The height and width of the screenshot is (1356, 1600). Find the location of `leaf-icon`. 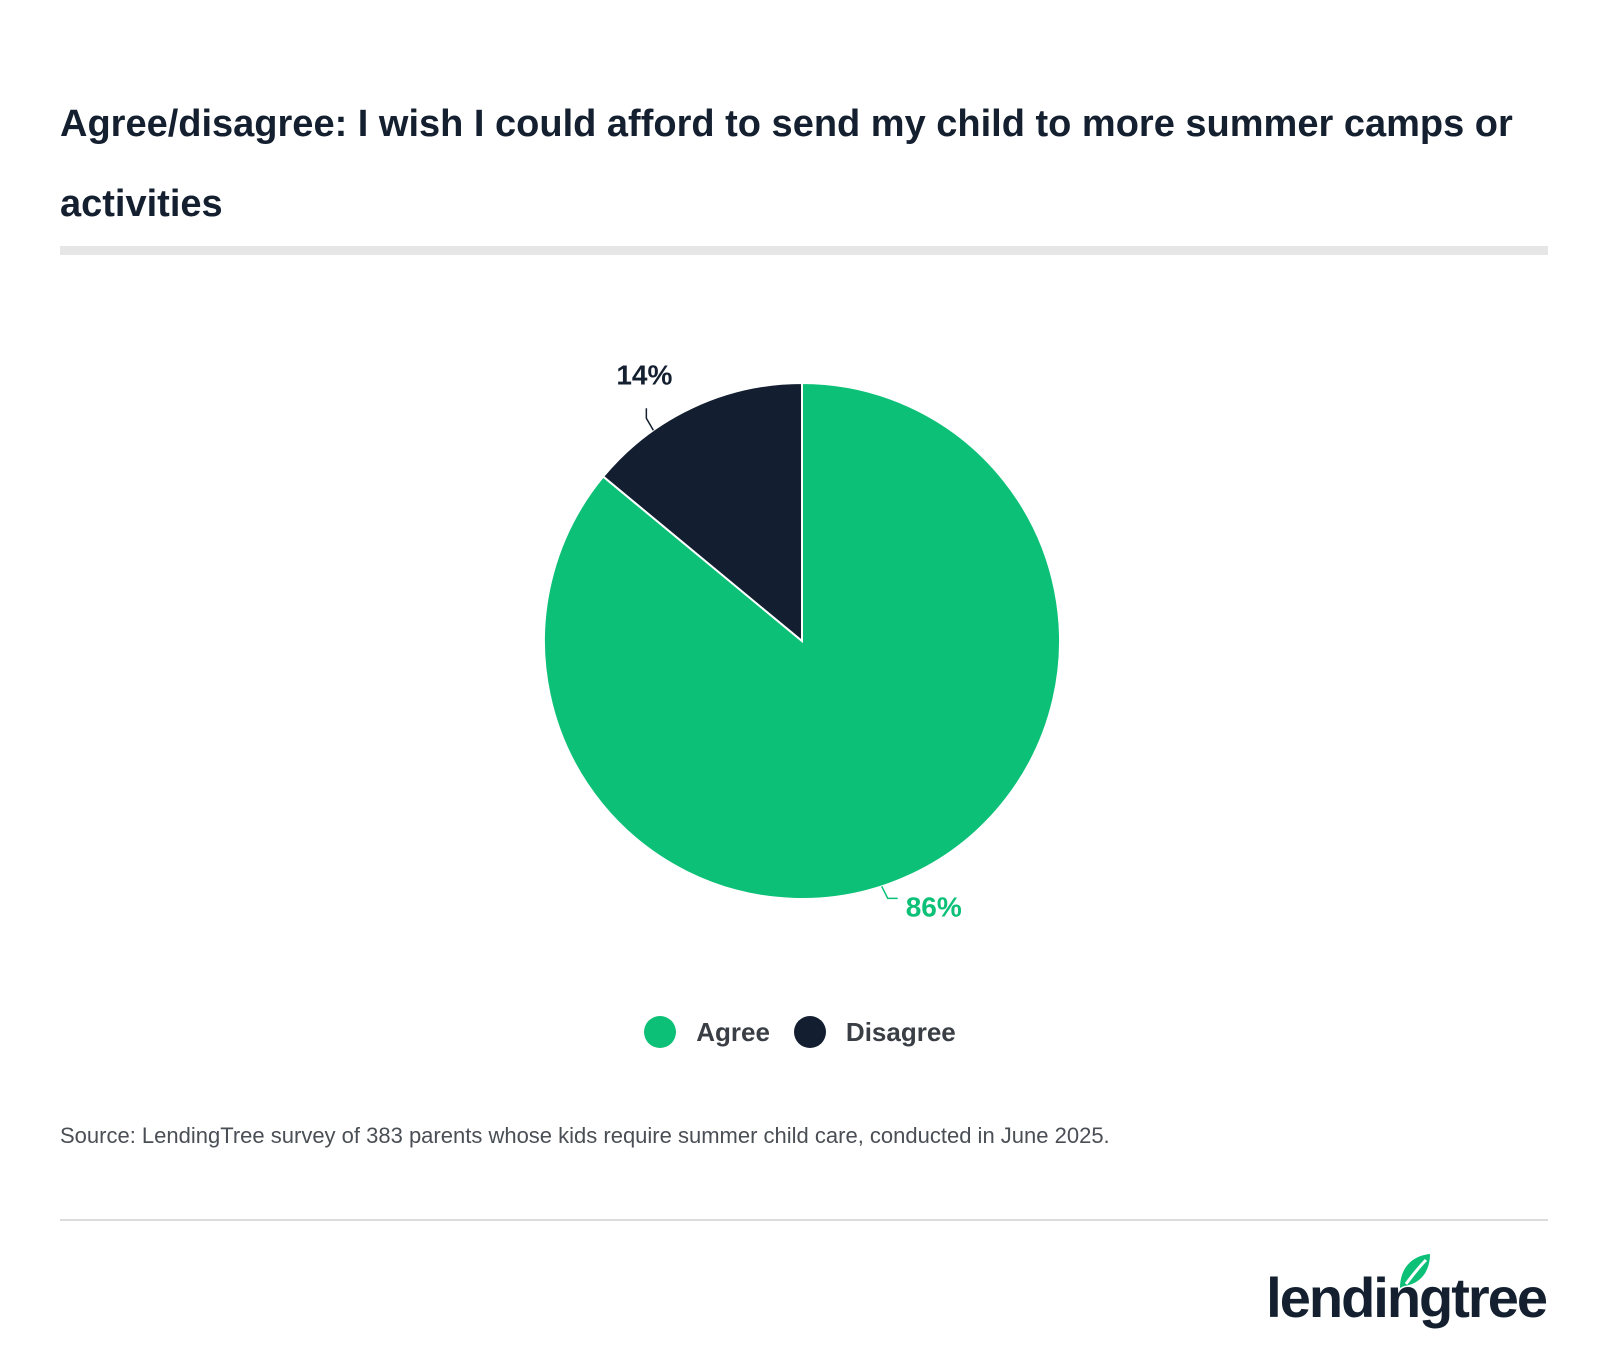

leaf-icon is located at coordinates (1415, 1271).